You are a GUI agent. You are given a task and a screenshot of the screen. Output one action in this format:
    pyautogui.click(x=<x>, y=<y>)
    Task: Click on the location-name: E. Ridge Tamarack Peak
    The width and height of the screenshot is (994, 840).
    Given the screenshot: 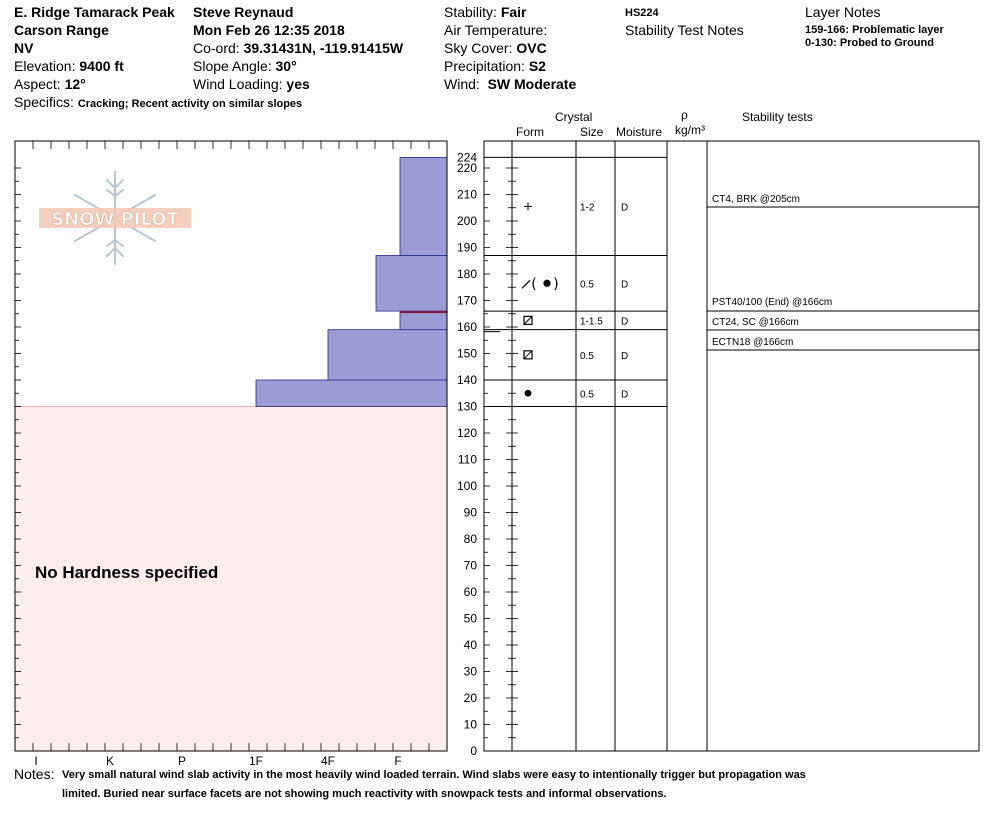 What is the action you would take?
    pyautogui.click(x=94, y=12)
    